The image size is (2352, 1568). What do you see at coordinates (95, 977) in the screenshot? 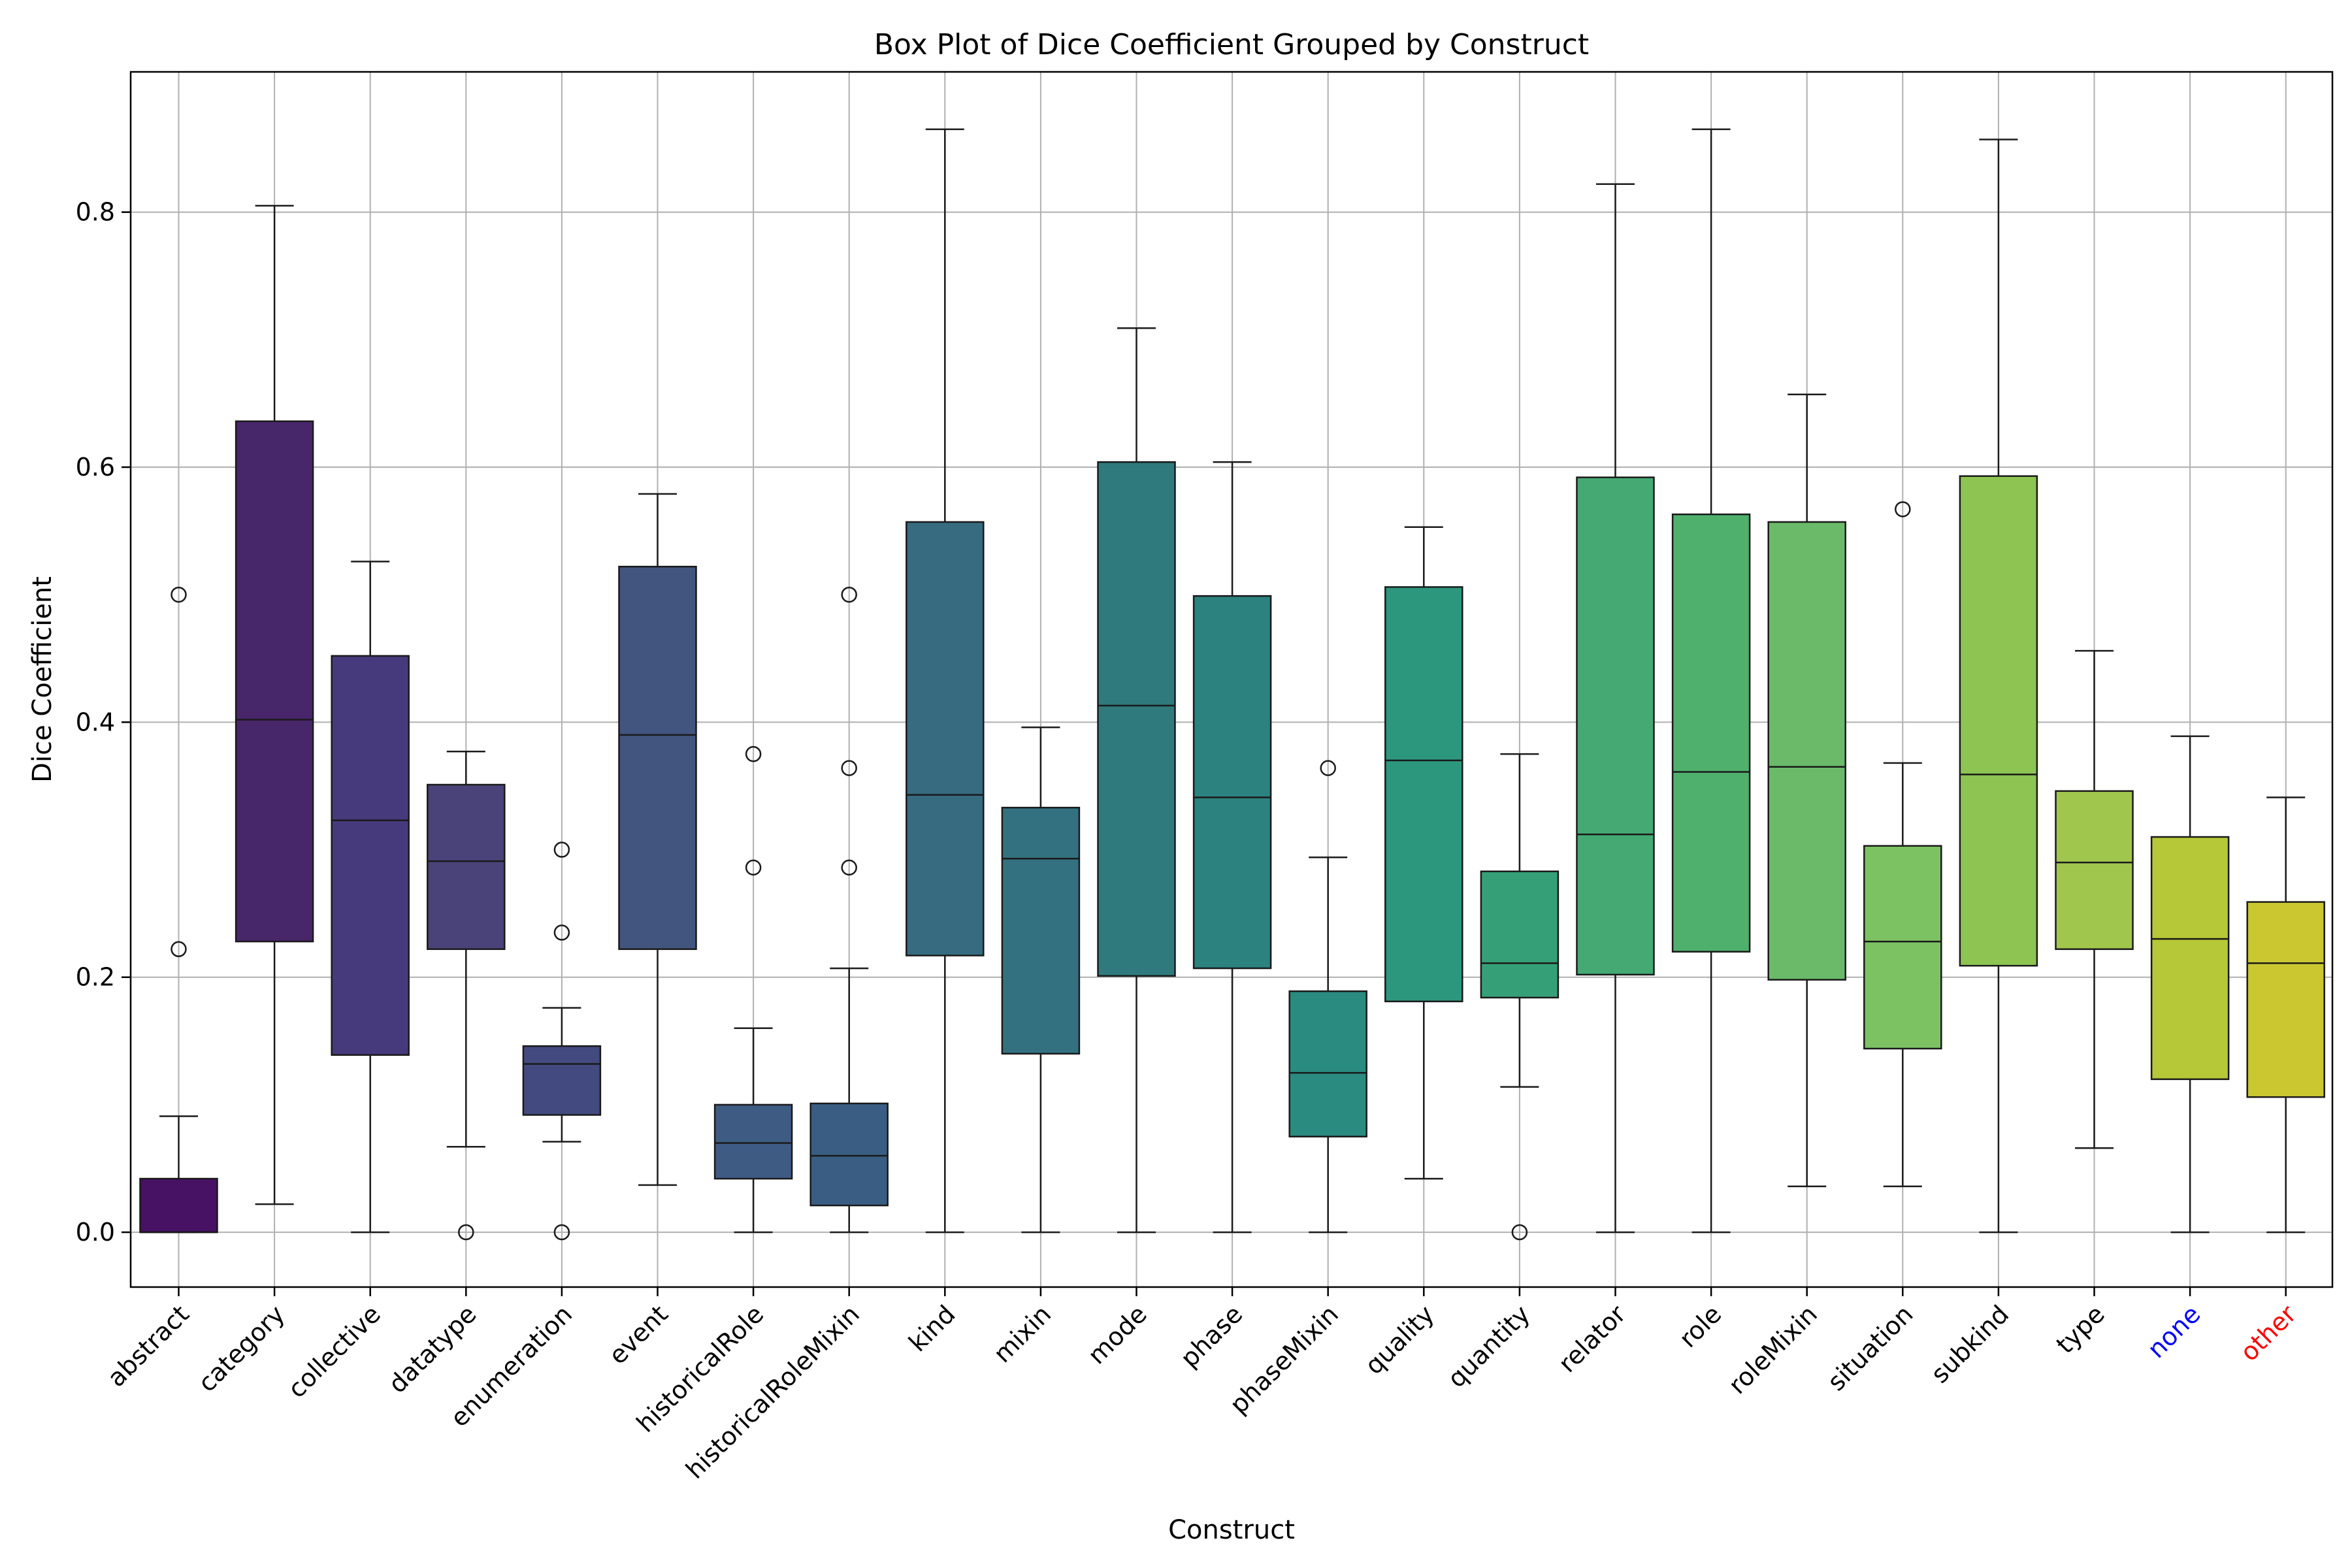
I see `y-tick-label: 0.2` at bounding box center [95, 977].